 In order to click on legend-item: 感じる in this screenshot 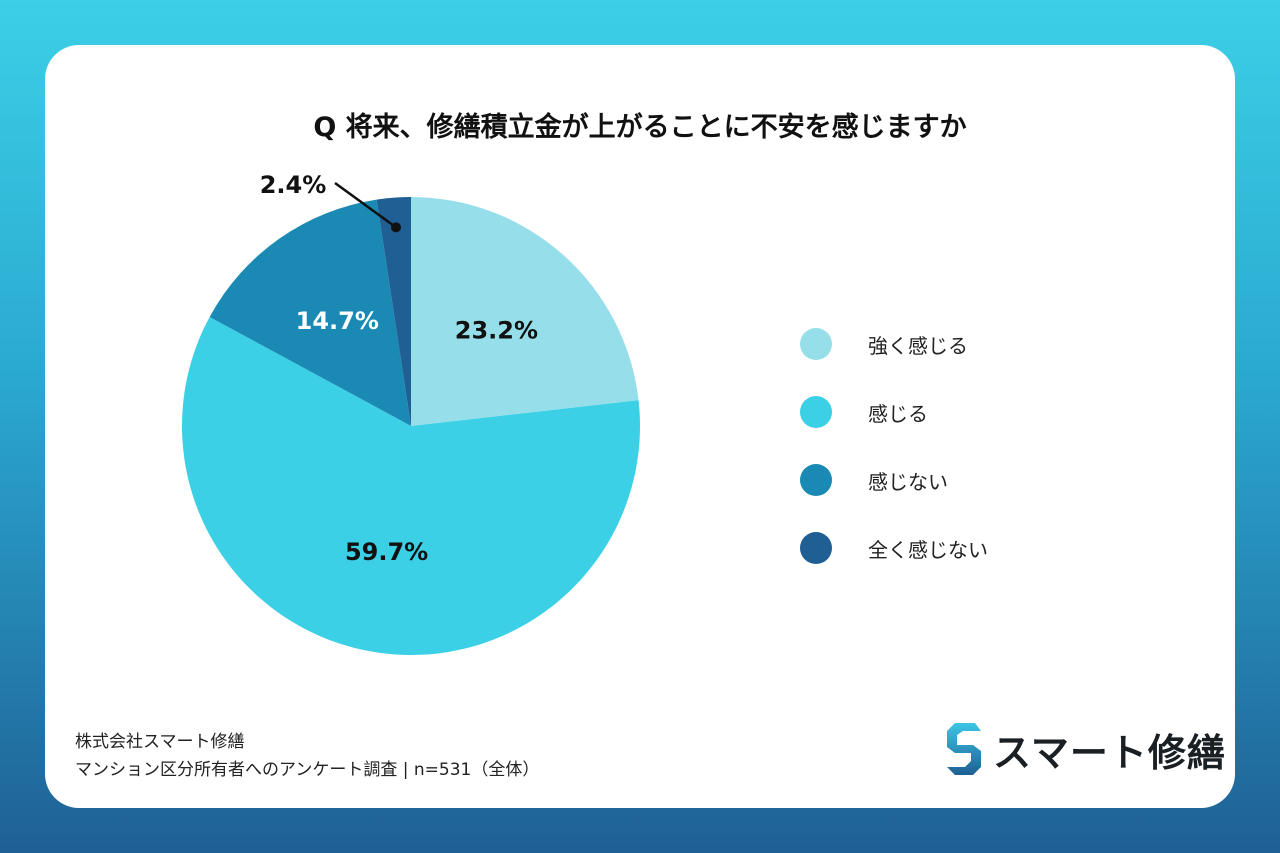, I will do `click(894, 412)`.